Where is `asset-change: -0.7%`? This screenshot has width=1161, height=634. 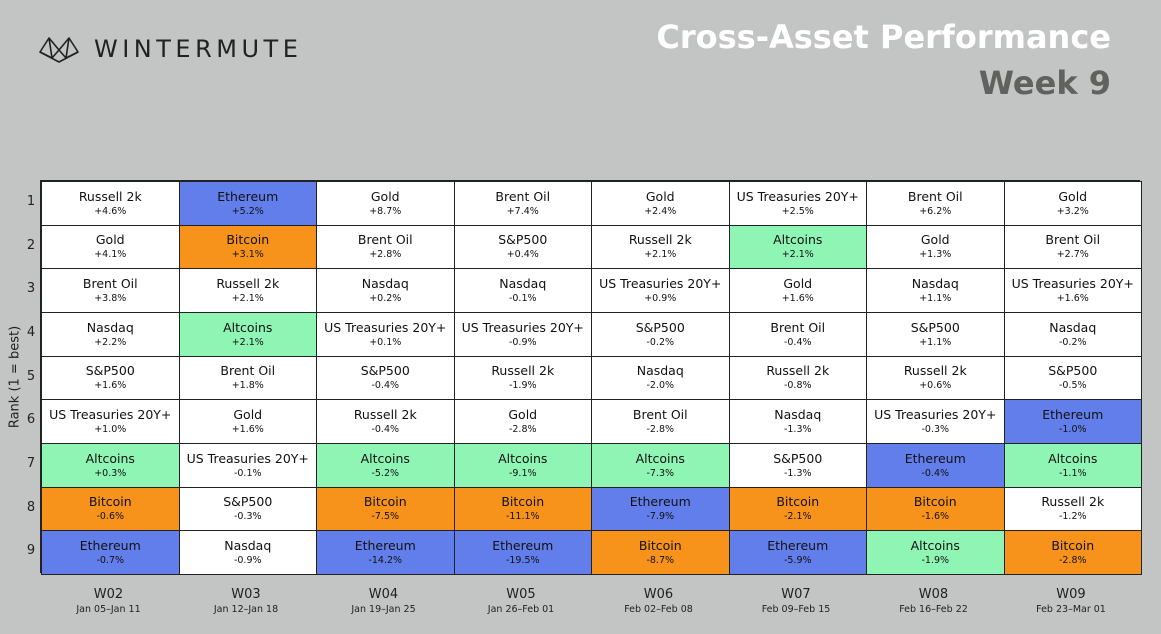
asset-change: -0.7% is located at coordinates (110, 561).